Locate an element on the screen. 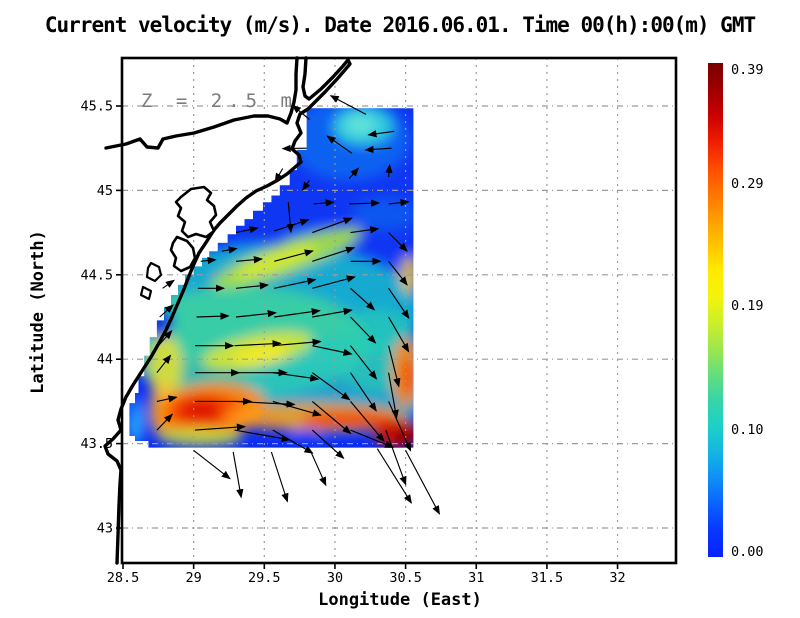 This screenshot has width=800, height=618. lagoon-sinoe is located at coordinates (183, 254).